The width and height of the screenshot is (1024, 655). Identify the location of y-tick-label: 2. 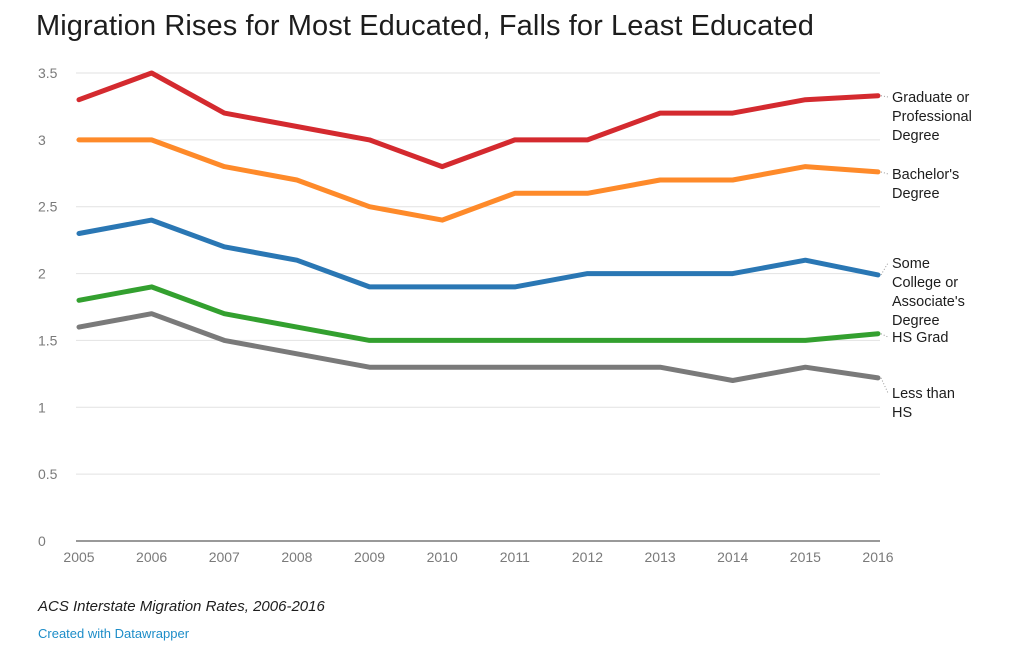
(42, 274).